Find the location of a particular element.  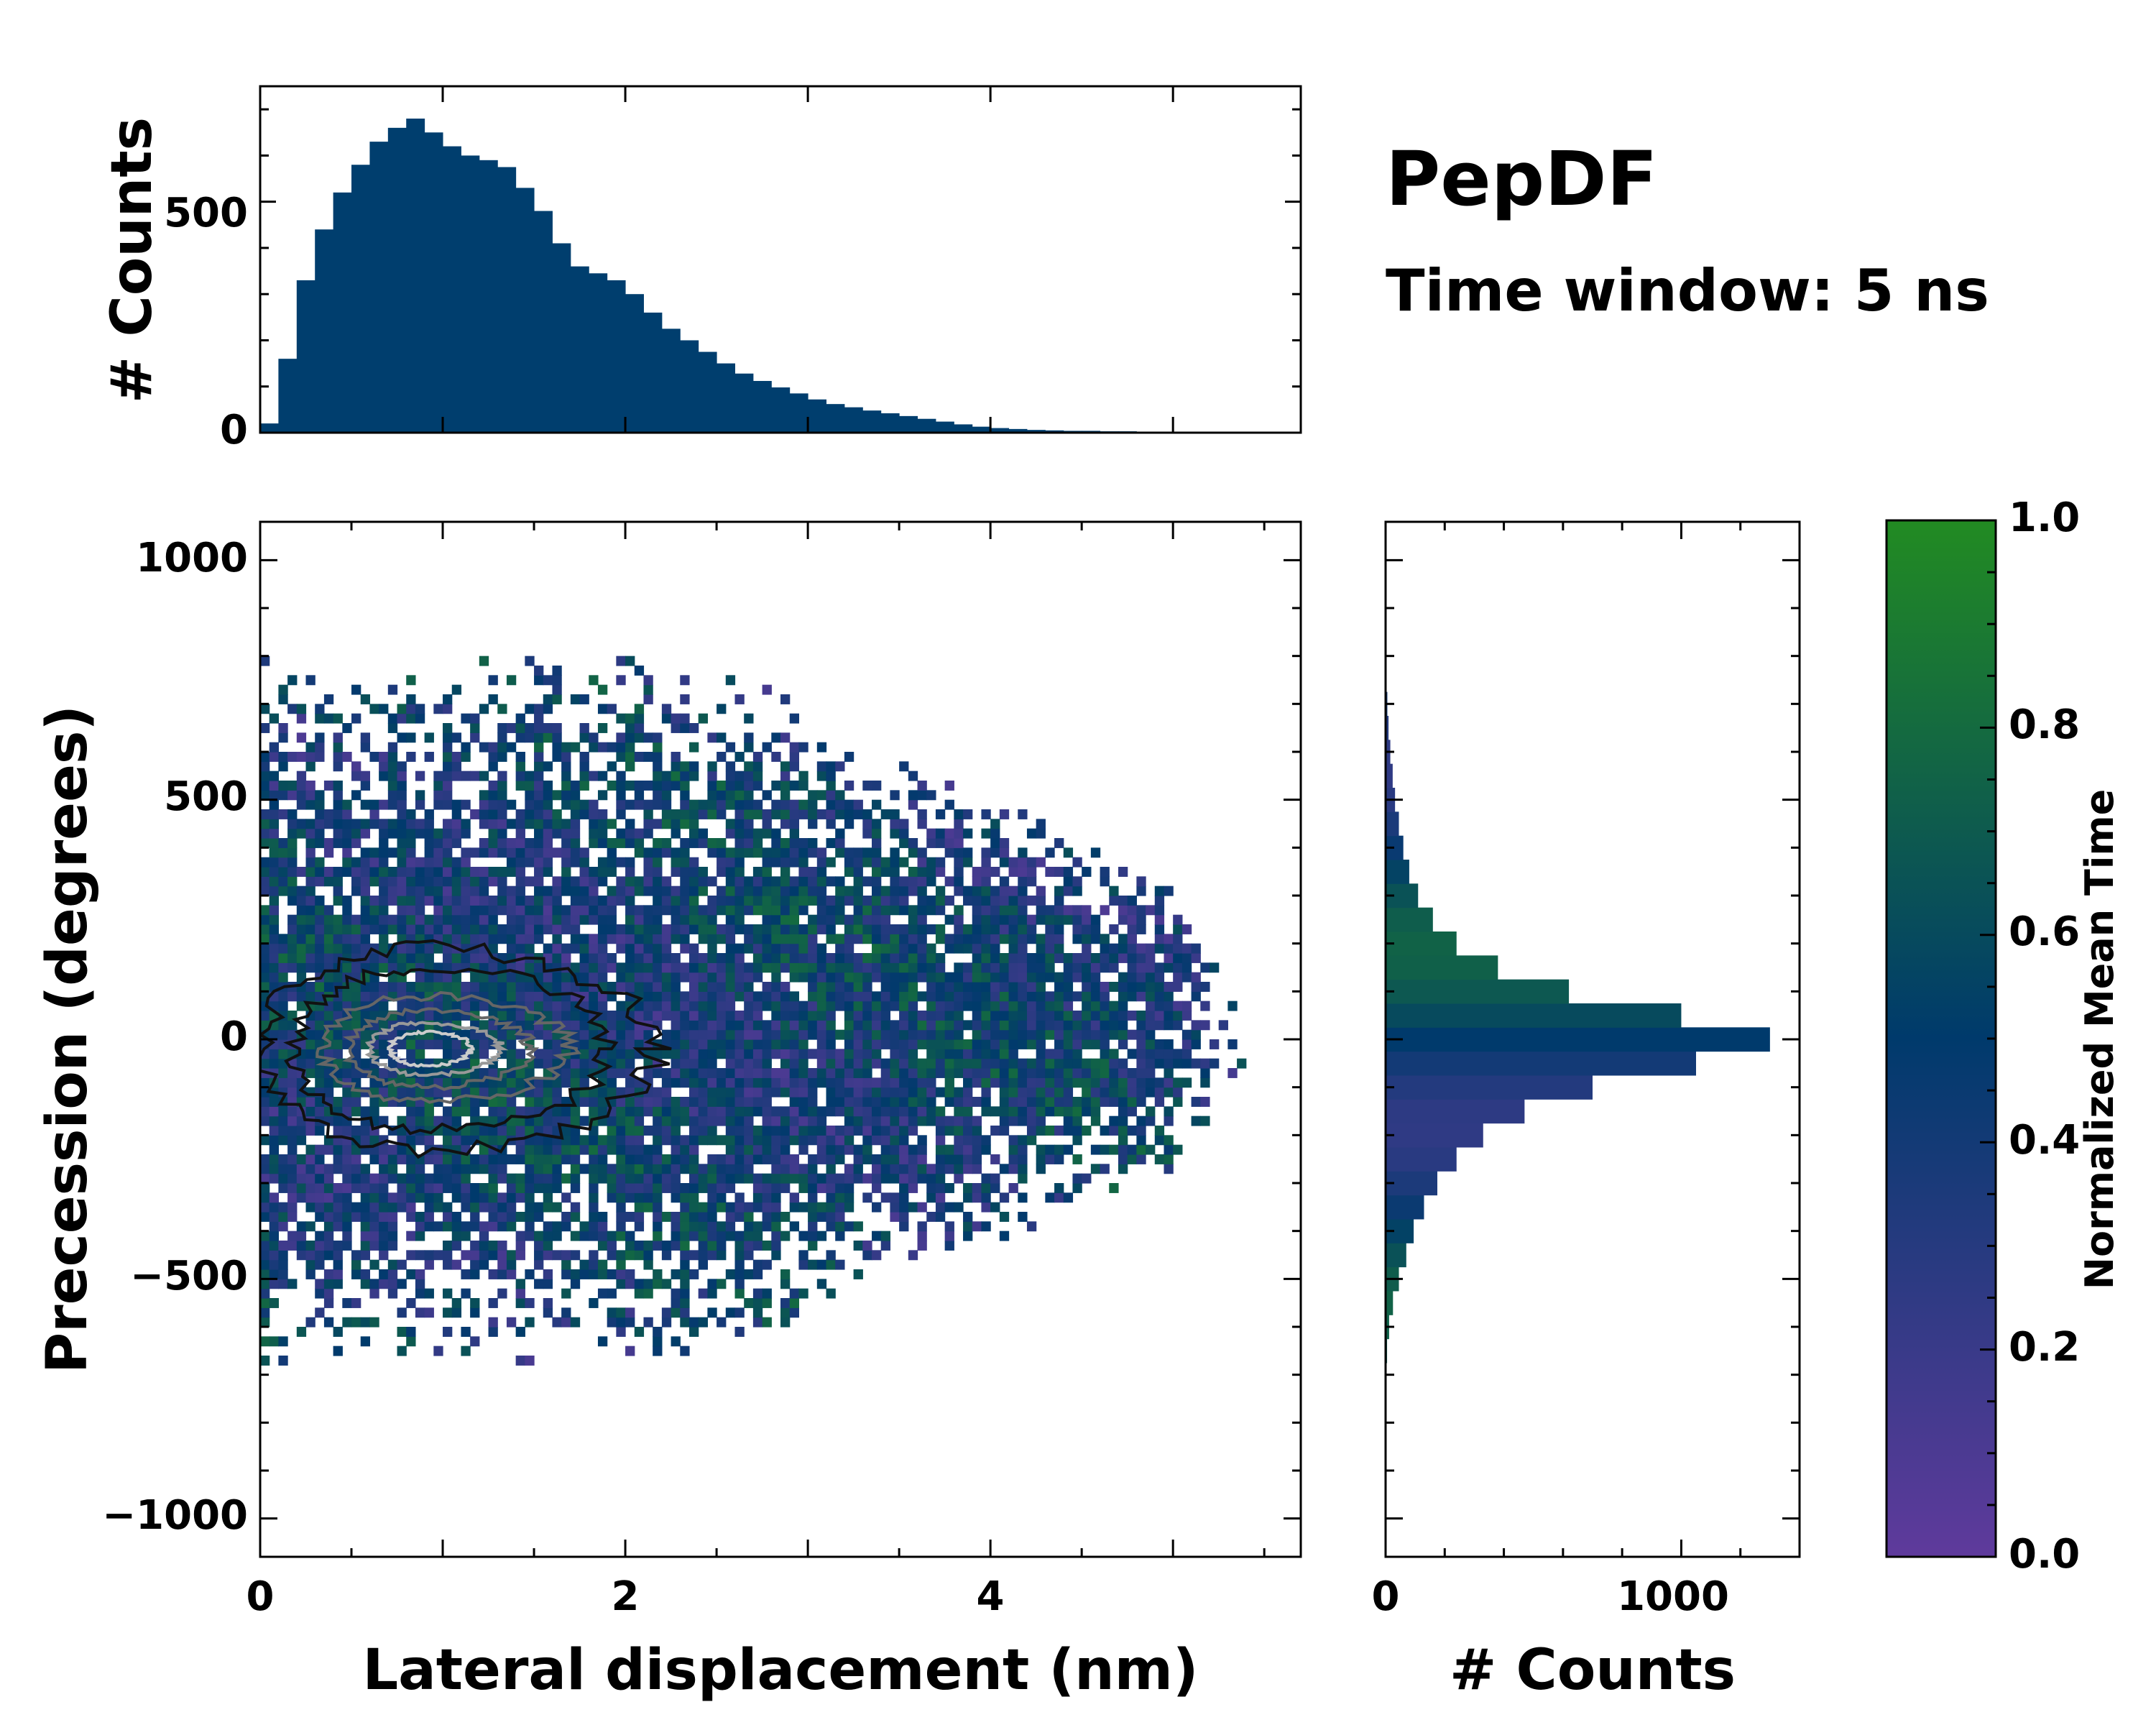

top-histogram: 500 0 # Counts is located at coordinates (701, 269).